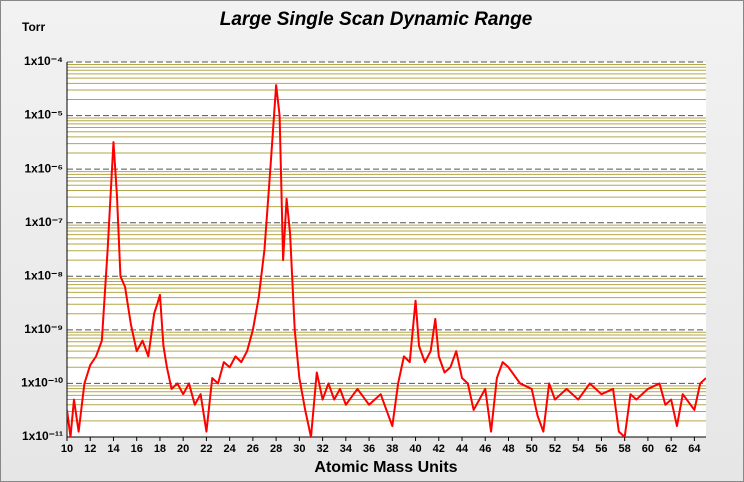 Image resolution: width=744 pixels, height=482 pixels. What do you see at coordinates (206, 449) in the screenshot?
I see `x-tick-label: 22` at bounding box center [206, 449].